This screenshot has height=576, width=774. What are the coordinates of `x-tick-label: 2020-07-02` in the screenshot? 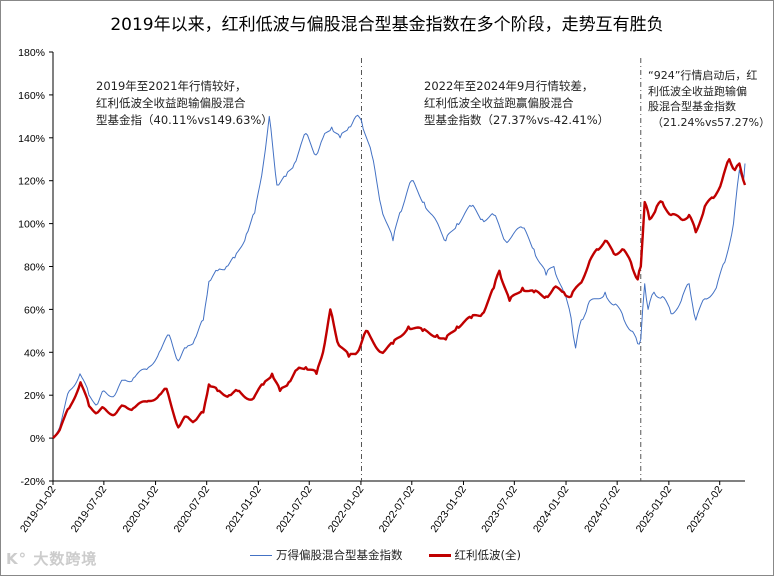 It's located at (191, 509).